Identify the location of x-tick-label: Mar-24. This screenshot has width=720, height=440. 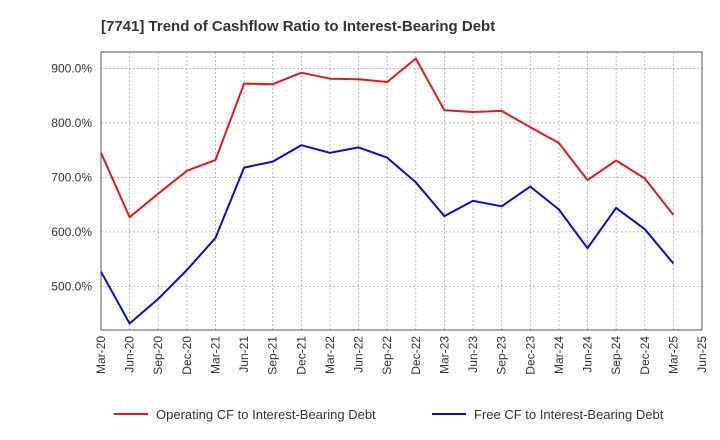
(559, 355).